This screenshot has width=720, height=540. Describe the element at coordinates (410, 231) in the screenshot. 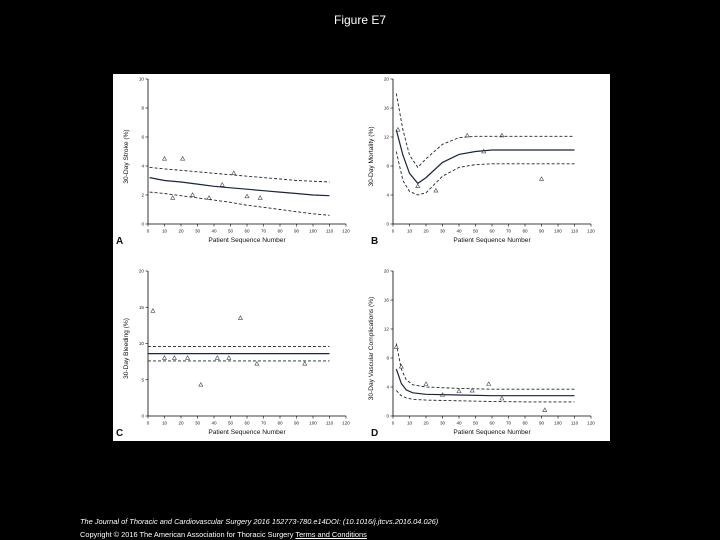

I see `panel-b-x-tick-label: 10` at that location.